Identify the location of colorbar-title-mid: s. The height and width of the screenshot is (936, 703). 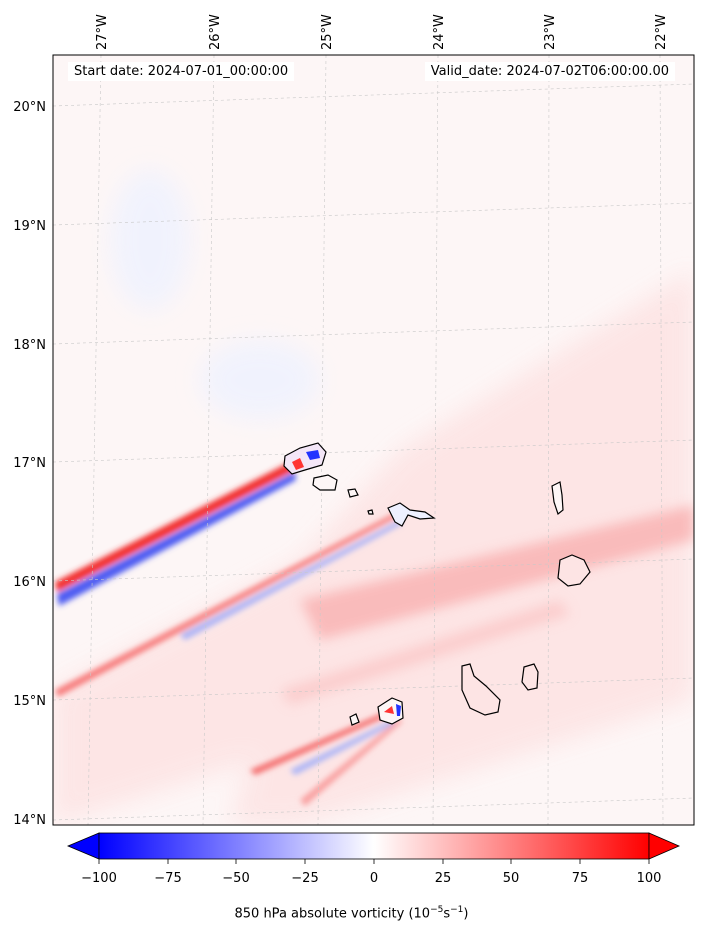
(447, 914).